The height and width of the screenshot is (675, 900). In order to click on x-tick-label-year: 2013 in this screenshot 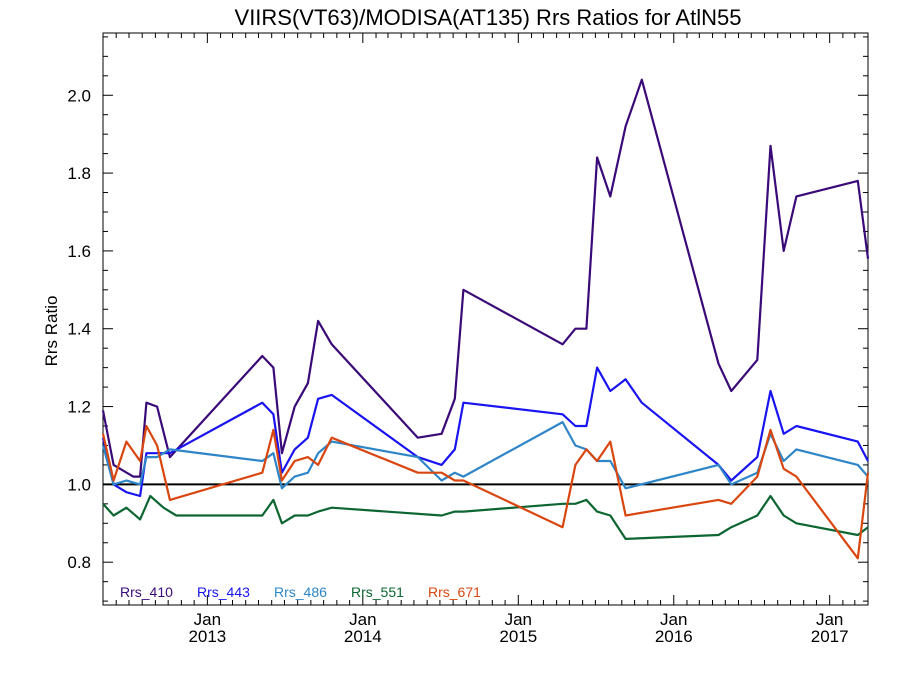, I will do `click(207, 636)`.